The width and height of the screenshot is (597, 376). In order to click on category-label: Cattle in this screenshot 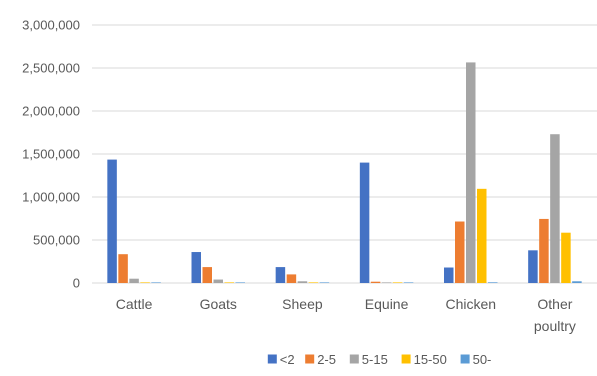, I will do `click(134, 304)`.